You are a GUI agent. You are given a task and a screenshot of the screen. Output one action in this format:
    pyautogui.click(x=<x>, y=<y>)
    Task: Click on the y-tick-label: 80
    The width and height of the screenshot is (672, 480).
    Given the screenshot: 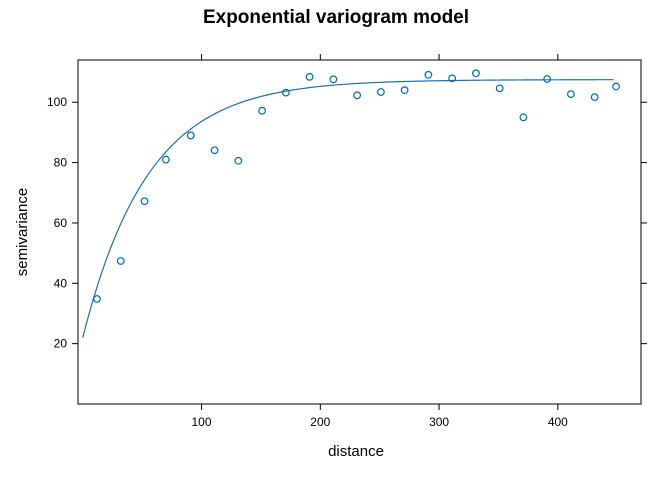 What is the action you would take?
    pyautogui.click(x=61, y=163)
    